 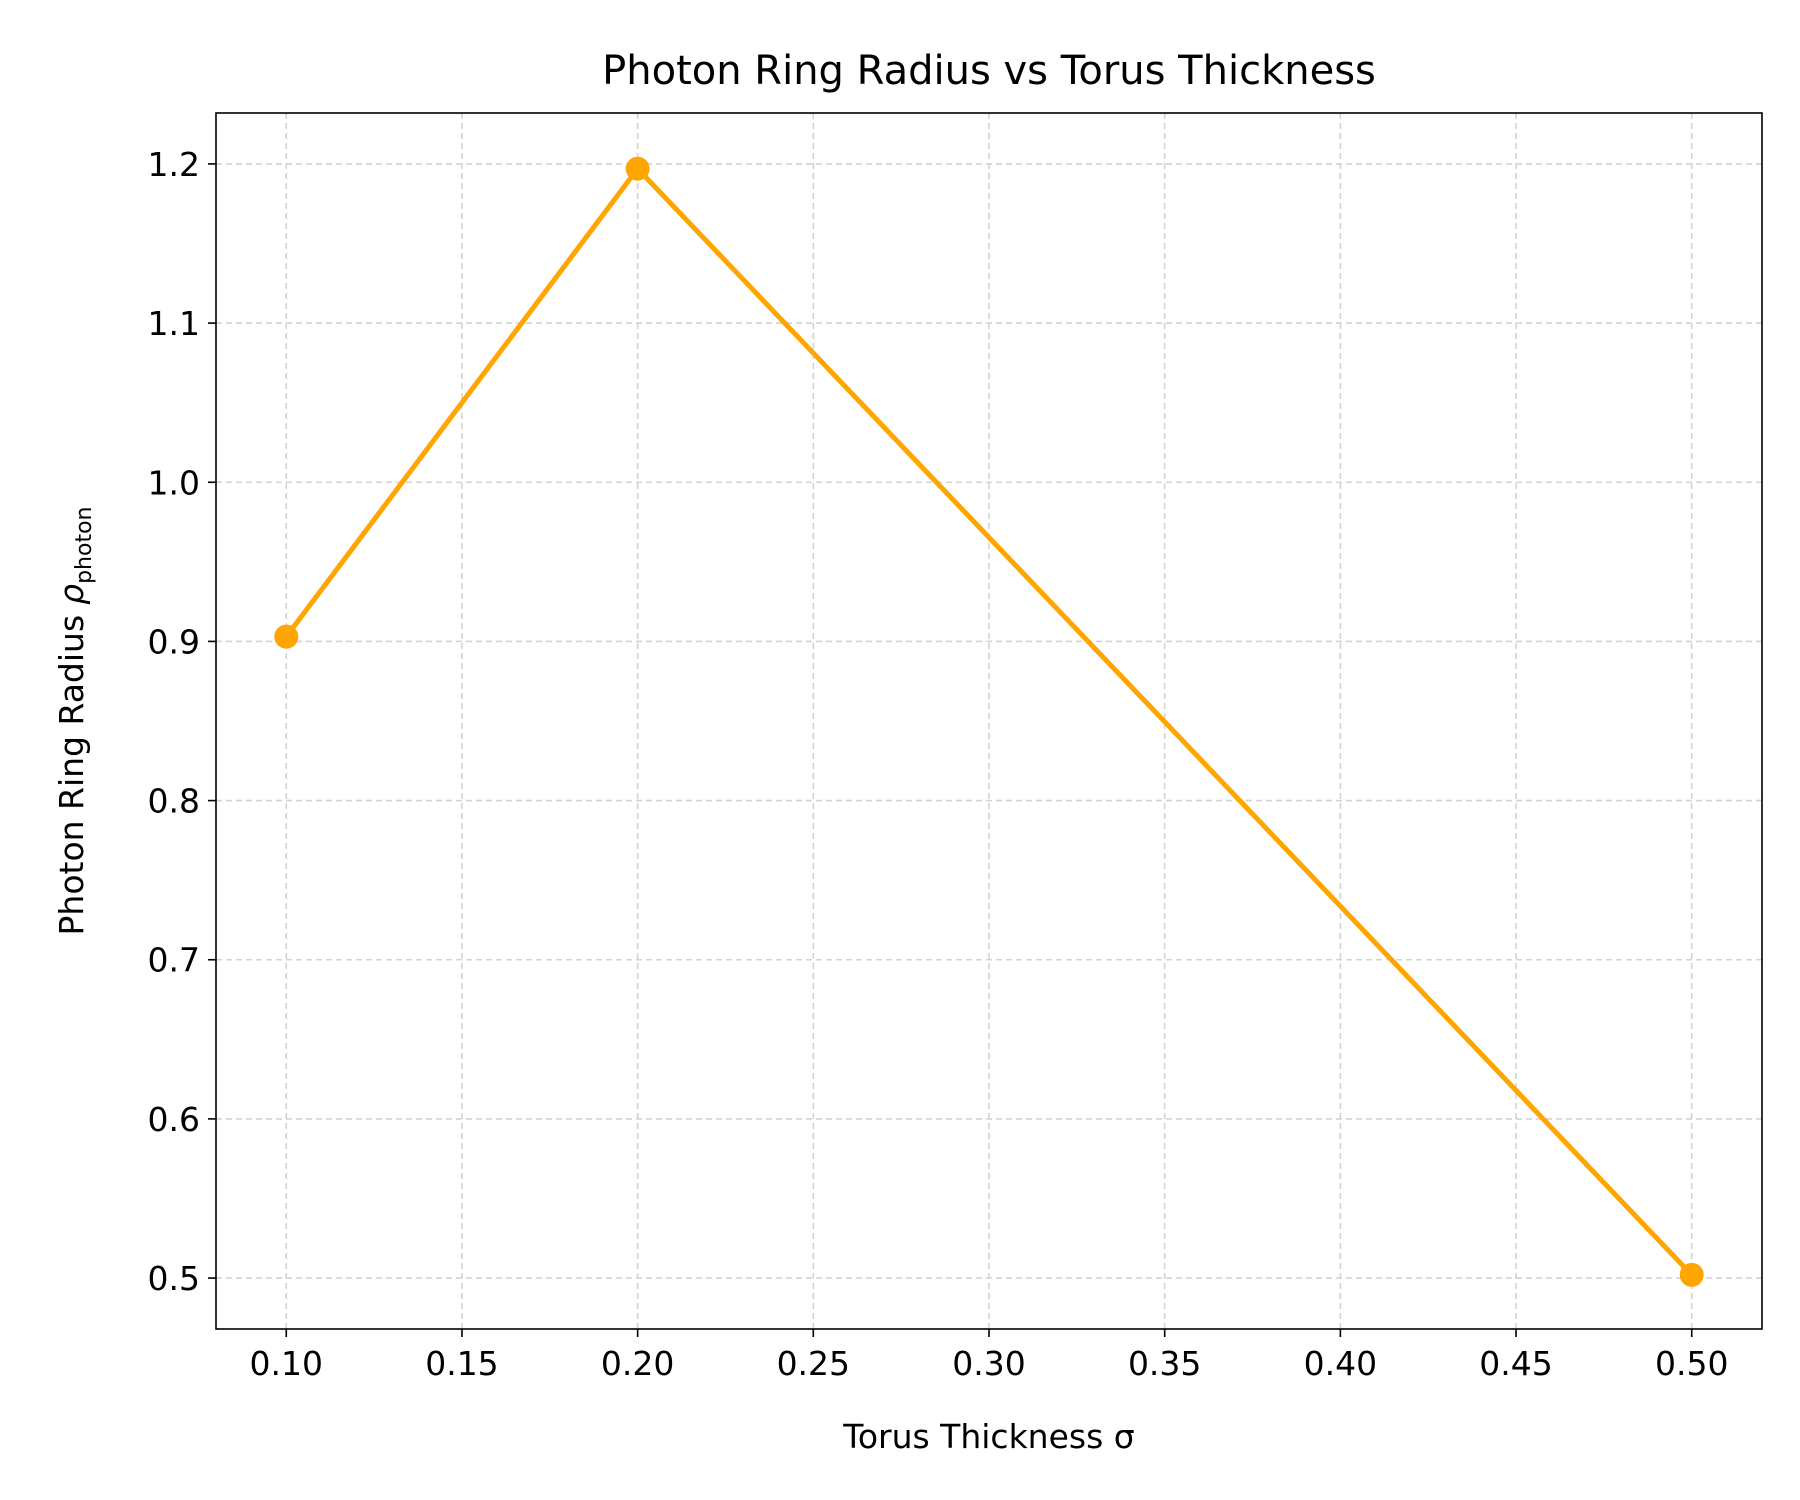 What do you see at coordinates (174, 801) in the screenshot?
I see `y-tick-label: 0.8` at bounding box center [174, 801].